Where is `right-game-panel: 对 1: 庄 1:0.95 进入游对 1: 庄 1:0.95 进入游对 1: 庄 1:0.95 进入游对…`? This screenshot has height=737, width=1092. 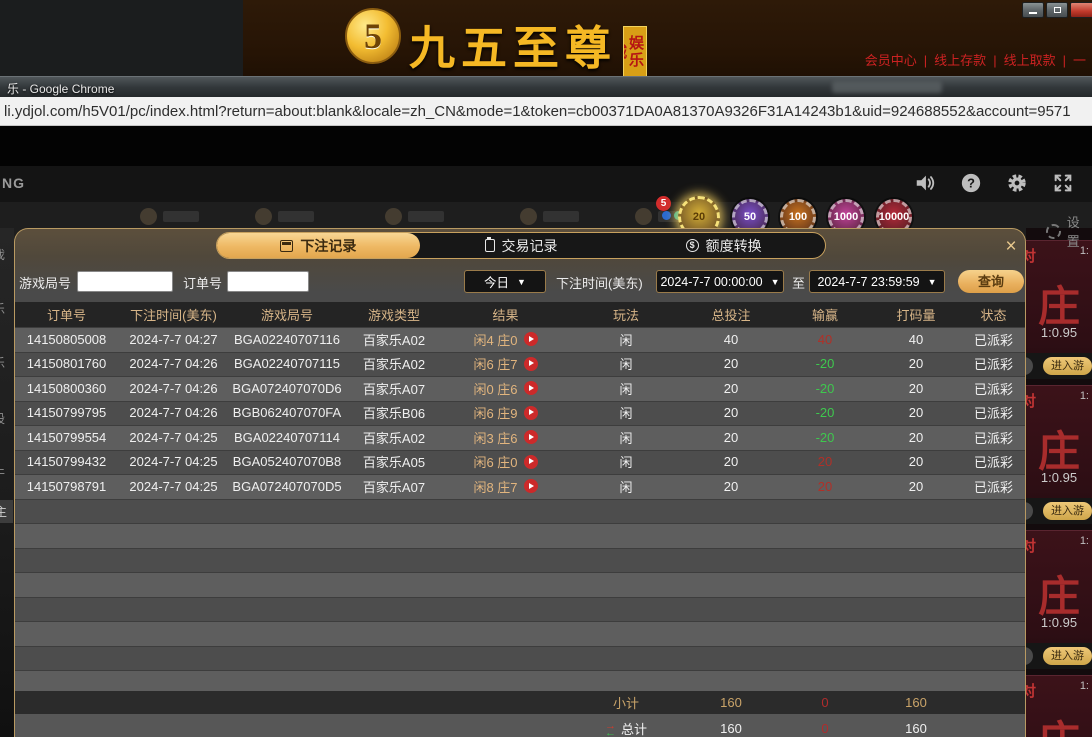 right-game-panel: 对 1: 庄 1:0.95 进入游对 1: 庄 1:0.95 进入游对 1: 庄 1:0.95 进入游对… is located at coordinates (1059, 482).